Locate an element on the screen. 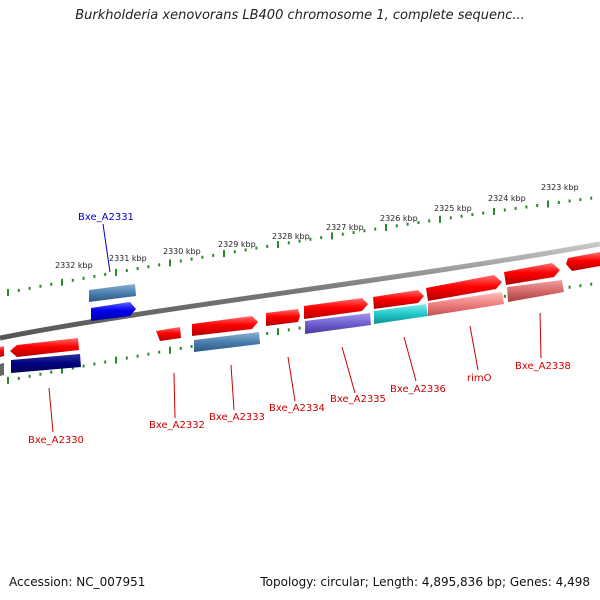 The width and height of the screenshot is (600, 600). gene-label-Bxe_A2333: Bxe_A2333 is located at coordinates (237, 417).